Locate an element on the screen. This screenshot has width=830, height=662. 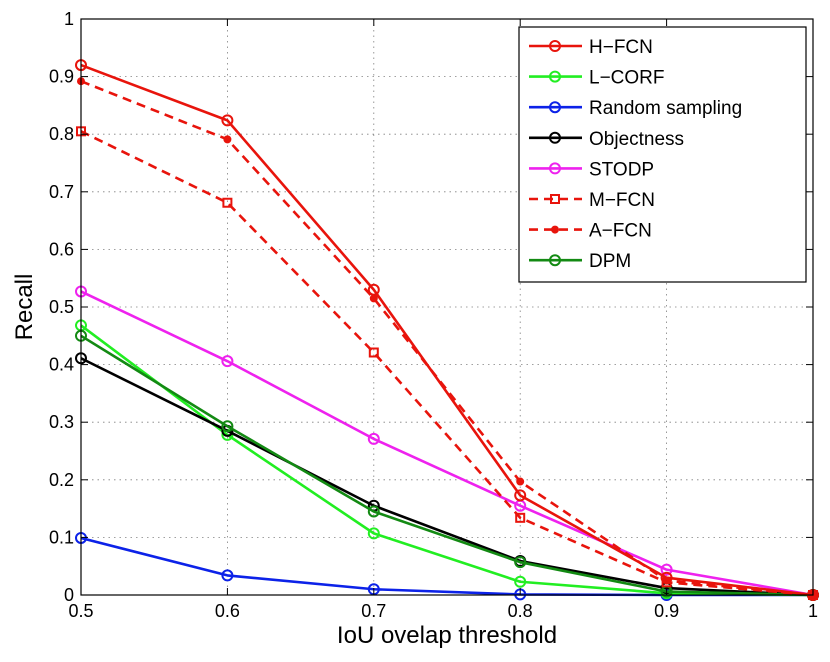
y-tick-label: 1 is located at coordinates (69, 19).